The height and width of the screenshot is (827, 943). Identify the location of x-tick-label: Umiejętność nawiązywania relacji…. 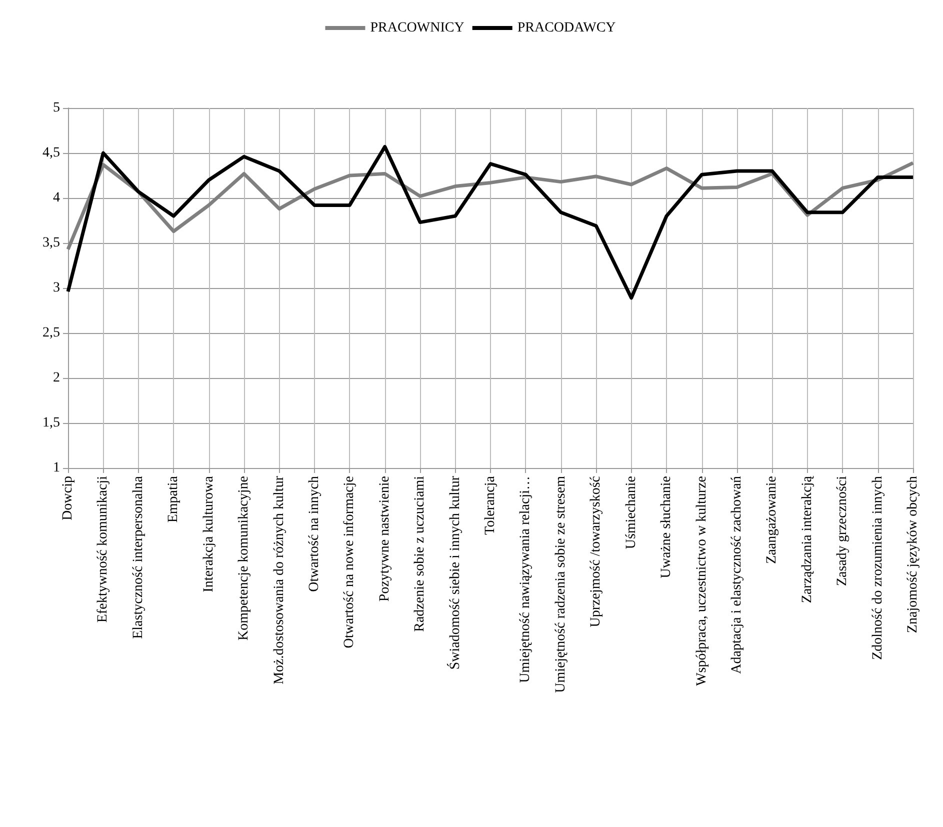
(526, 579).